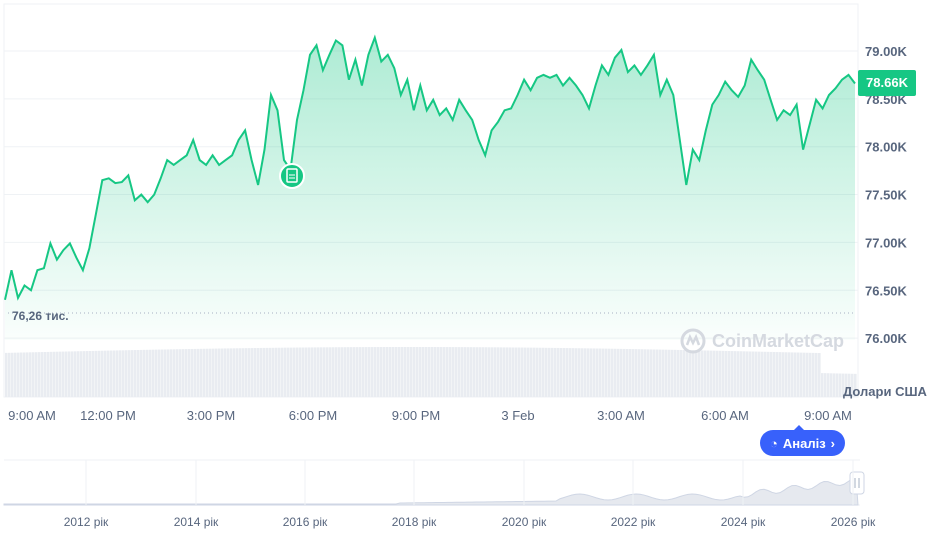 The image size is (936, 544). I want to click on analysis-button: ◔ Аналіз ›, so click(803, 440).